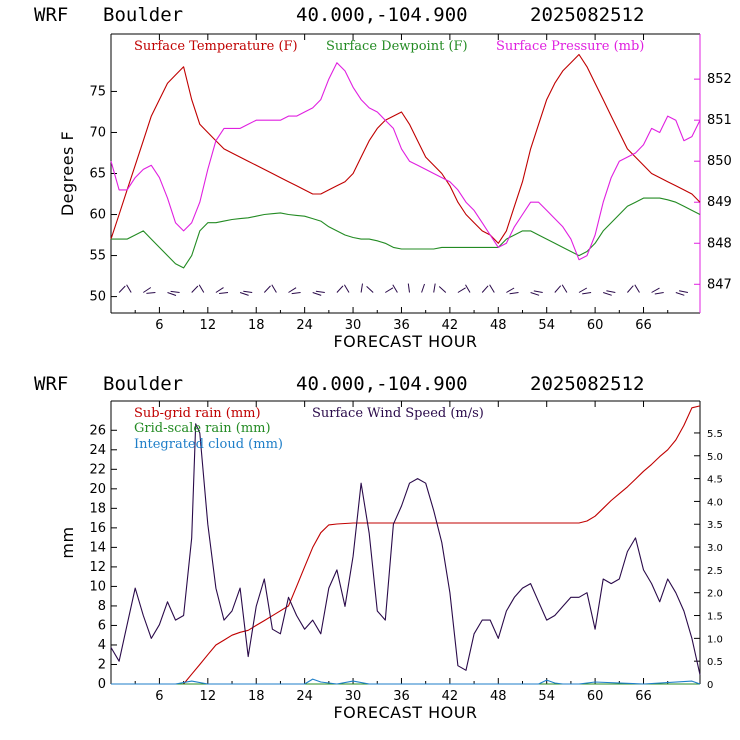 Image resolution: width=740 pixels, height=740 pixels. Describe the element at coordinates (643, 325) in the screenshot. I see `x-tick-label: 66` at that location.